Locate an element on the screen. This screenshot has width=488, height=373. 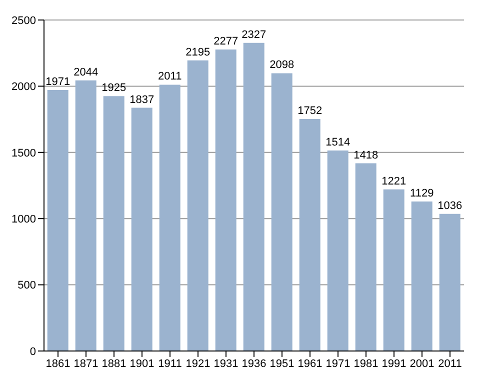
y-tick-label: 2500 is located at coordinates (24, 20).